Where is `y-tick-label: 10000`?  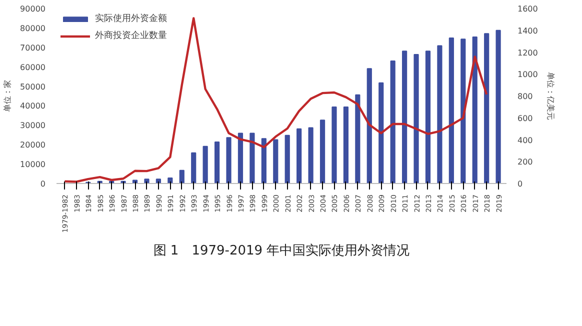 y-tick-label: 10000 is located at coordinates (33, 165).